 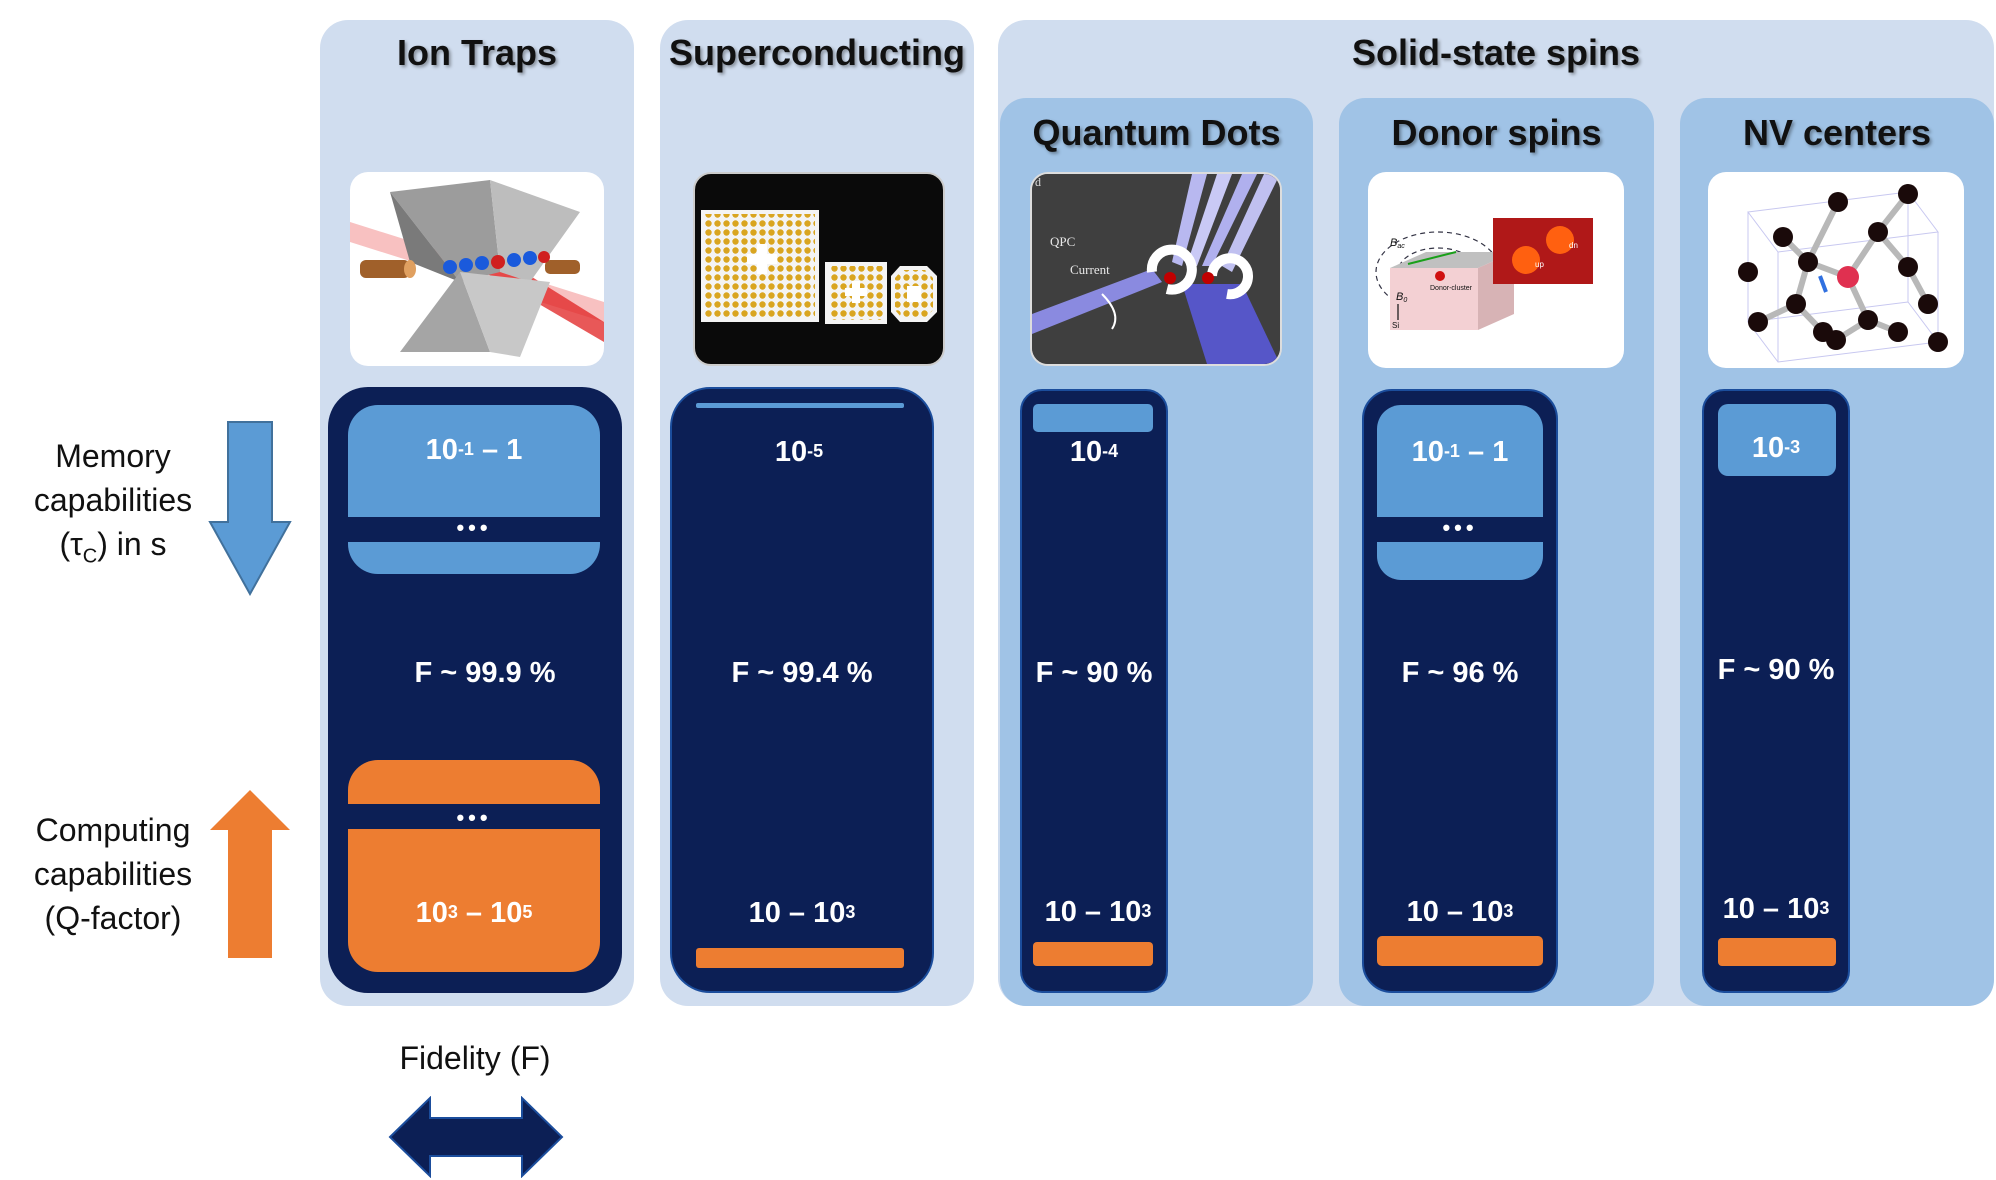 I want to click on quantum-dots-computing-value: 10 – 103, so click(x=1098, y=912).